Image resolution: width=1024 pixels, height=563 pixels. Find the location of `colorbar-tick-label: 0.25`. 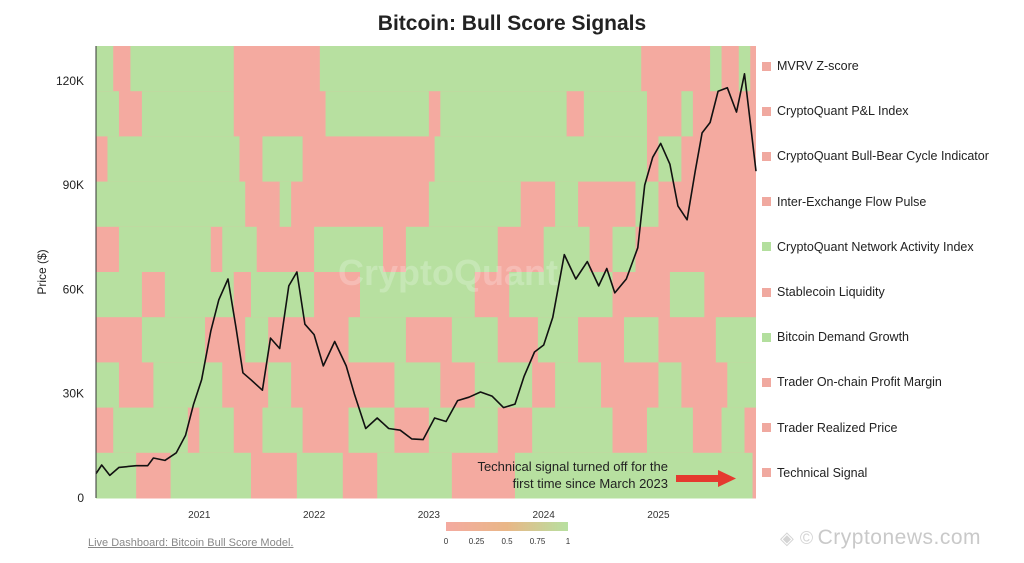

colorbar-tick-label: 0.25 is located at coordinates (477, 541).